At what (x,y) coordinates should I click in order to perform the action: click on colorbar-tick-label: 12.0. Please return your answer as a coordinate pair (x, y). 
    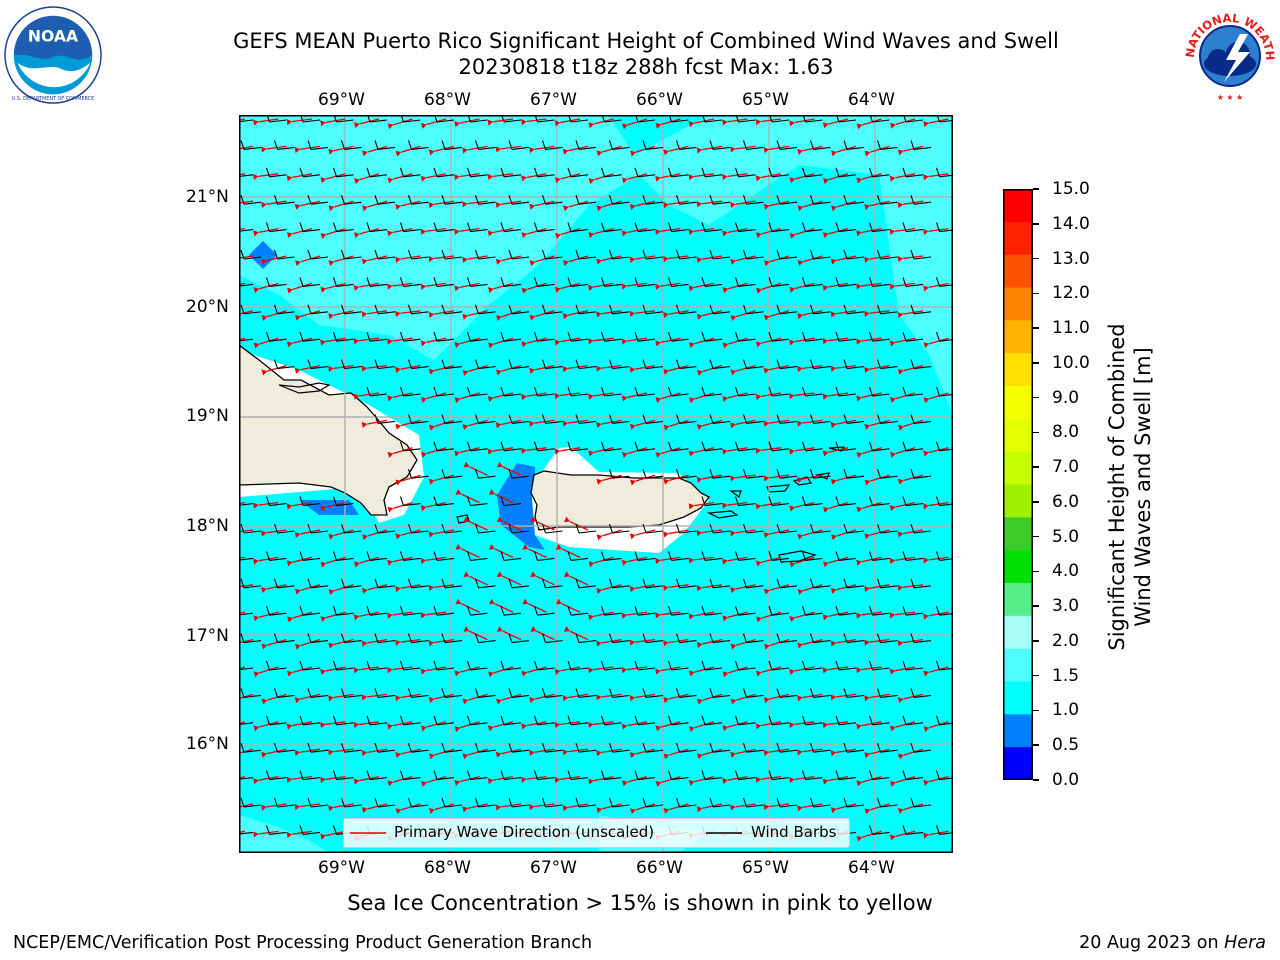
    Looking at the image, I should click on (1071, 293).